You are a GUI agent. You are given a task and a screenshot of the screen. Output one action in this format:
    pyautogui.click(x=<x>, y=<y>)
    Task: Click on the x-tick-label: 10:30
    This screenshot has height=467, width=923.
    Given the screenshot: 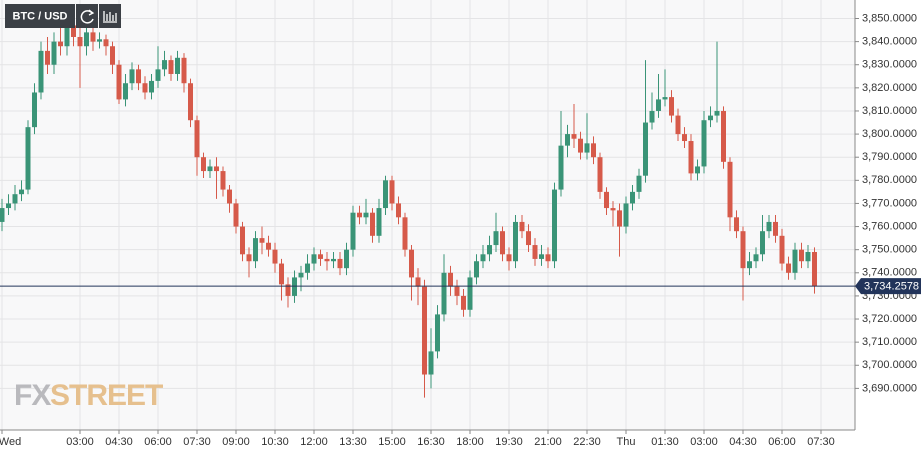 What is the action you would take?
    pyautogui.click(x=275, y=442)
    